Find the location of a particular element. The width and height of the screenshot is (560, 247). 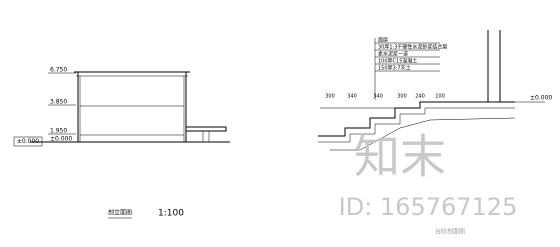

canopy is located at coordinates (206, 129).